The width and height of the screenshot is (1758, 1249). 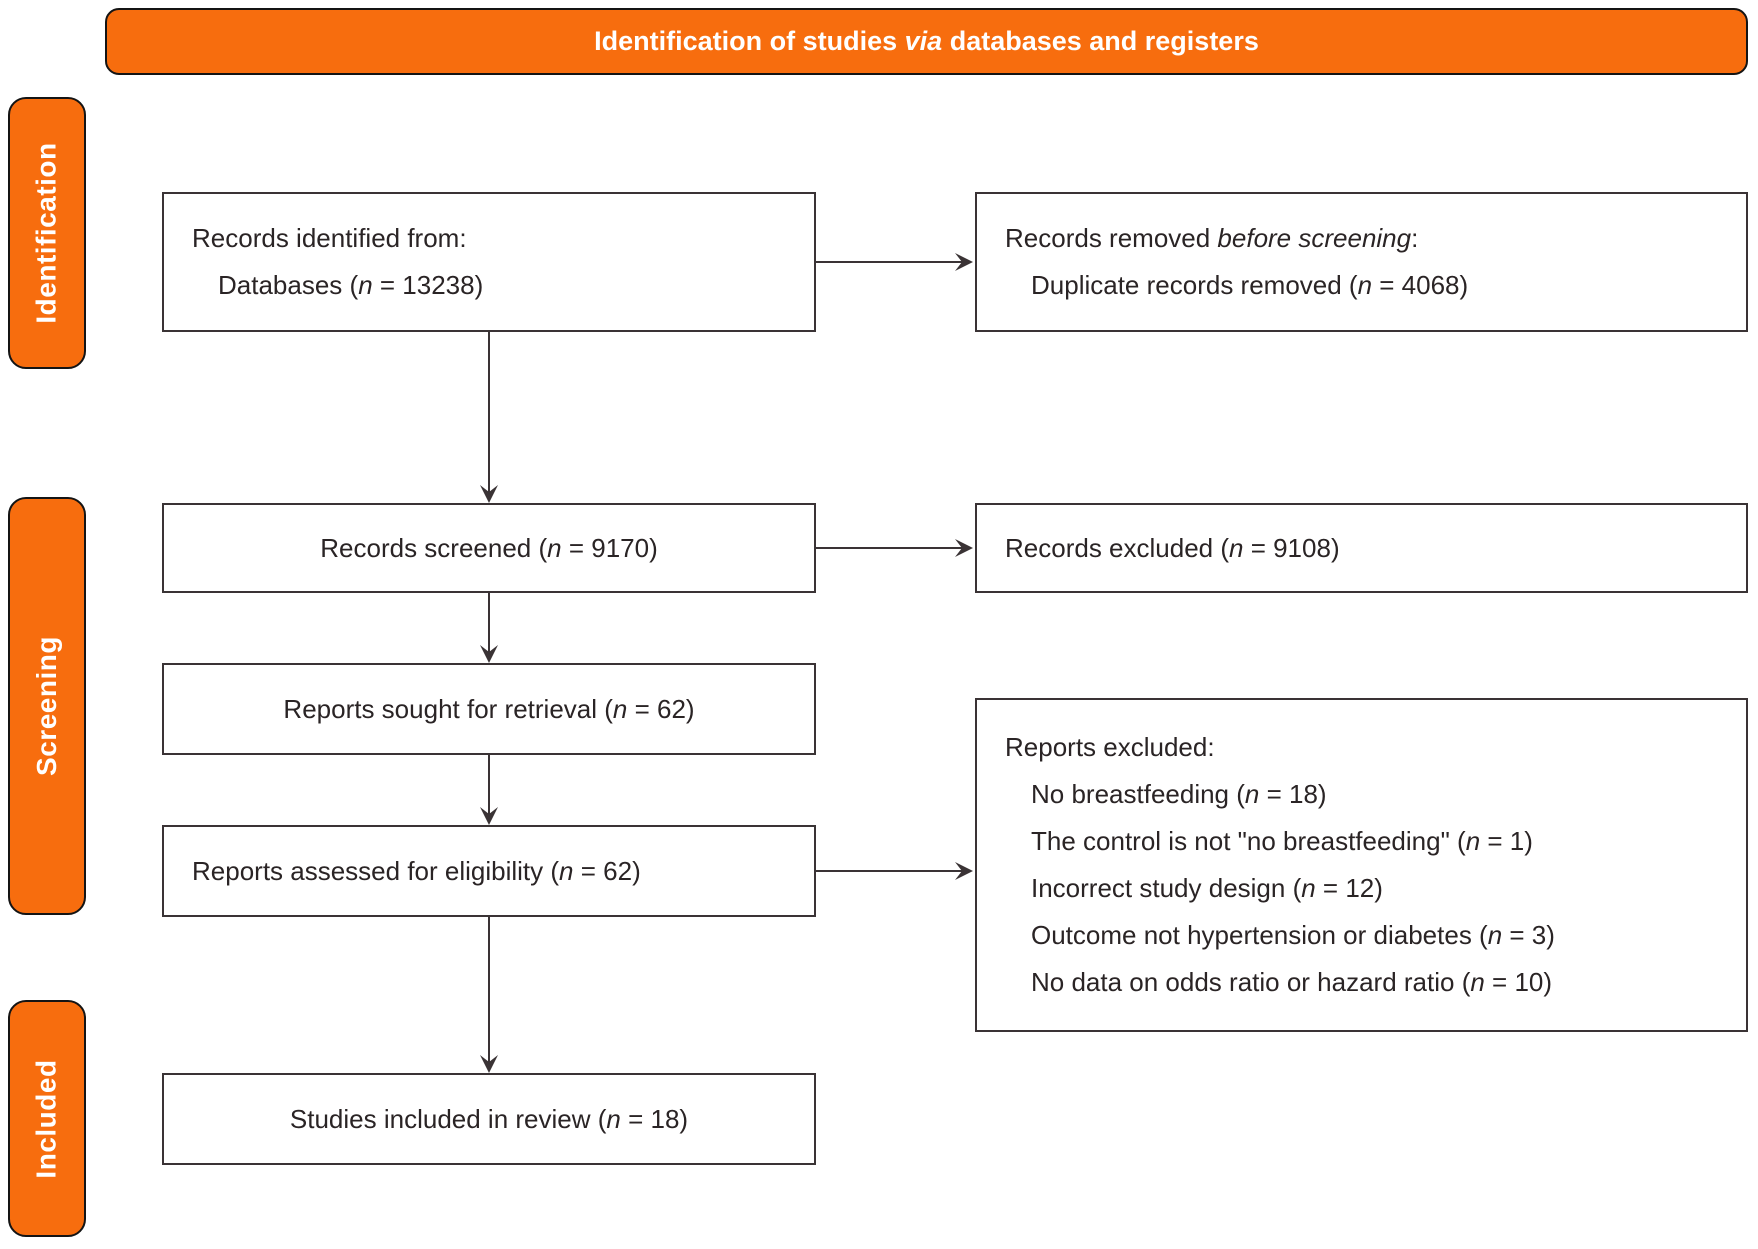 What do you see at coordinates (1179, 794) in the screenshot?
I see `text-line: No breastfeeding (n = 18)` at bounding box center [1179, 794].